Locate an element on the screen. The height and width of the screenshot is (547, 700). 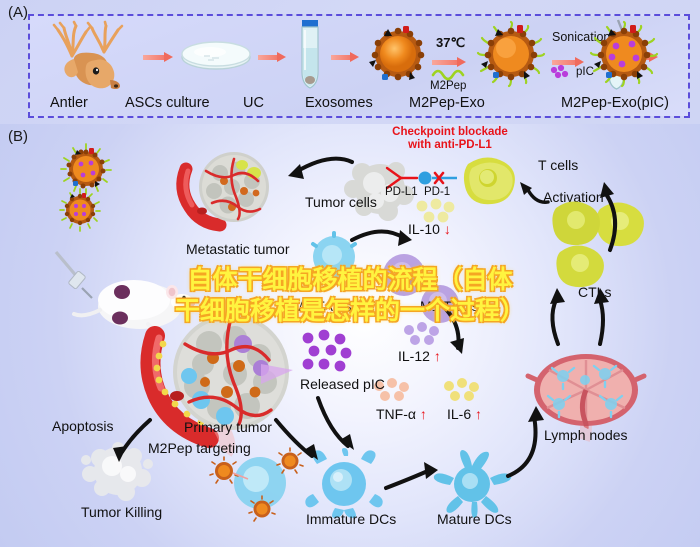
m2pep-targeting-icon is located at coordinates (256, 484).